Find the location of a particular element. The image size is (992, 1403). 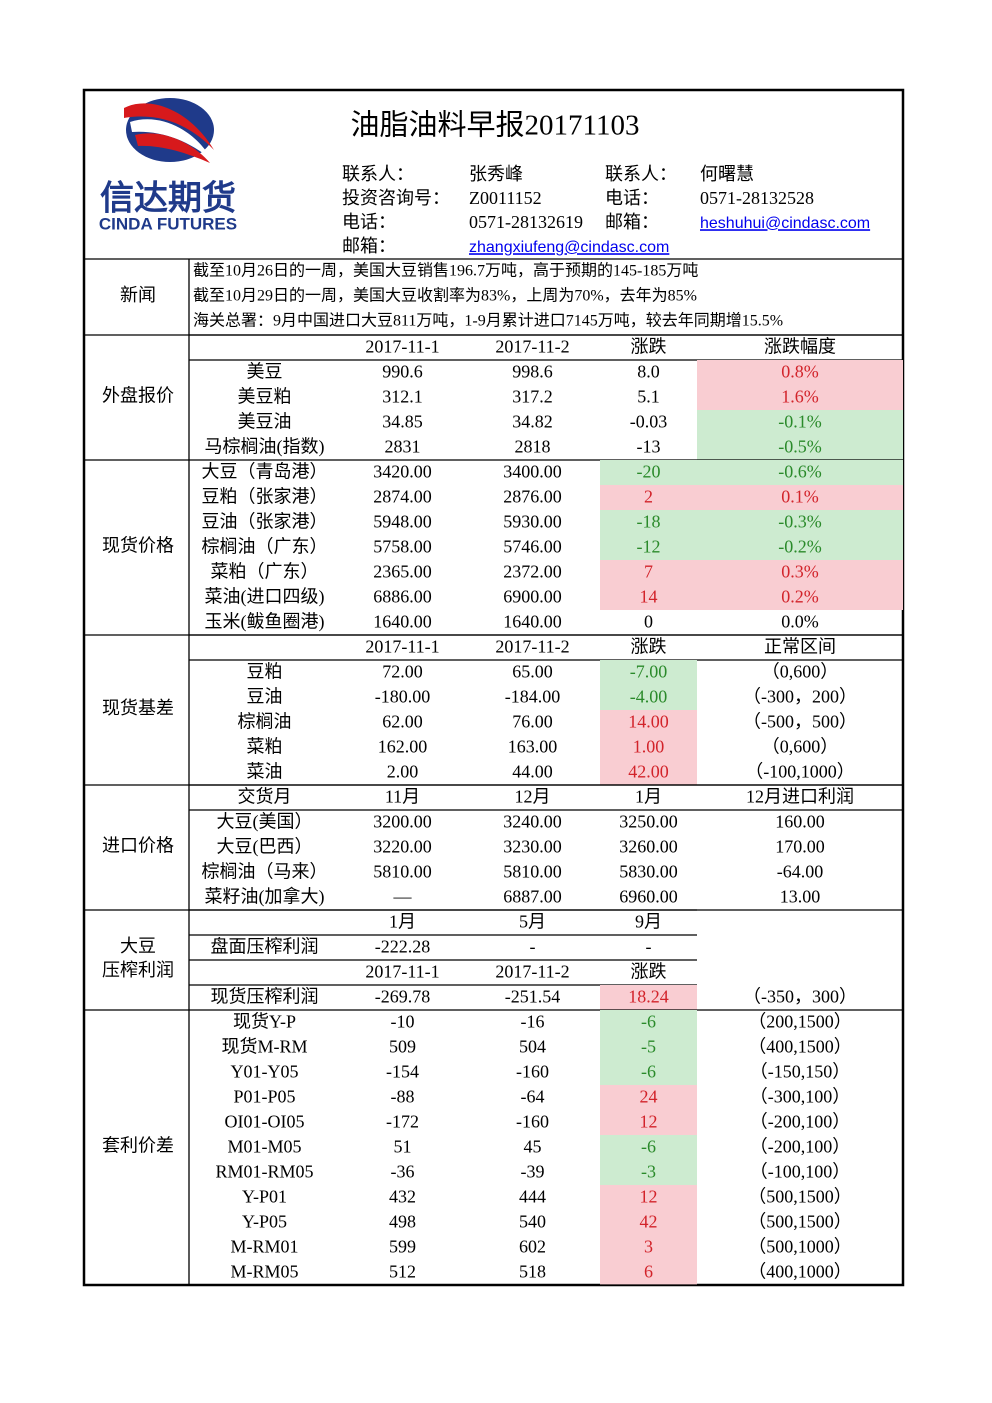

cell-value: 599 is located at coordinates (402, 1247).